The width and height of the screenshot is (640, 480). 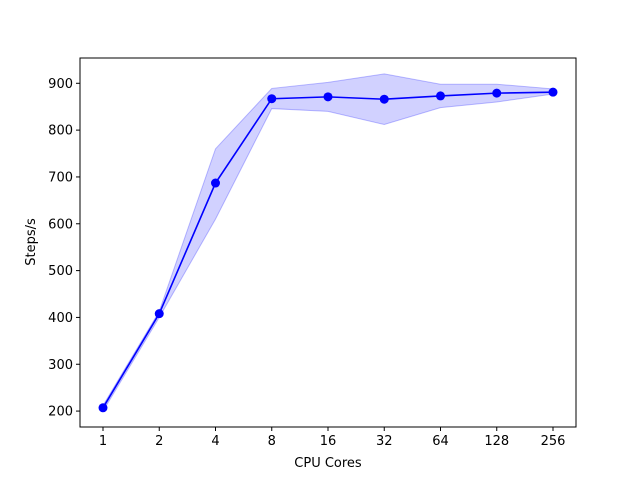 What do you see at coordinates (31, 242) in the screenshot?
I see `y-axis-label: Steps/s` at bounding box center [31, 242].